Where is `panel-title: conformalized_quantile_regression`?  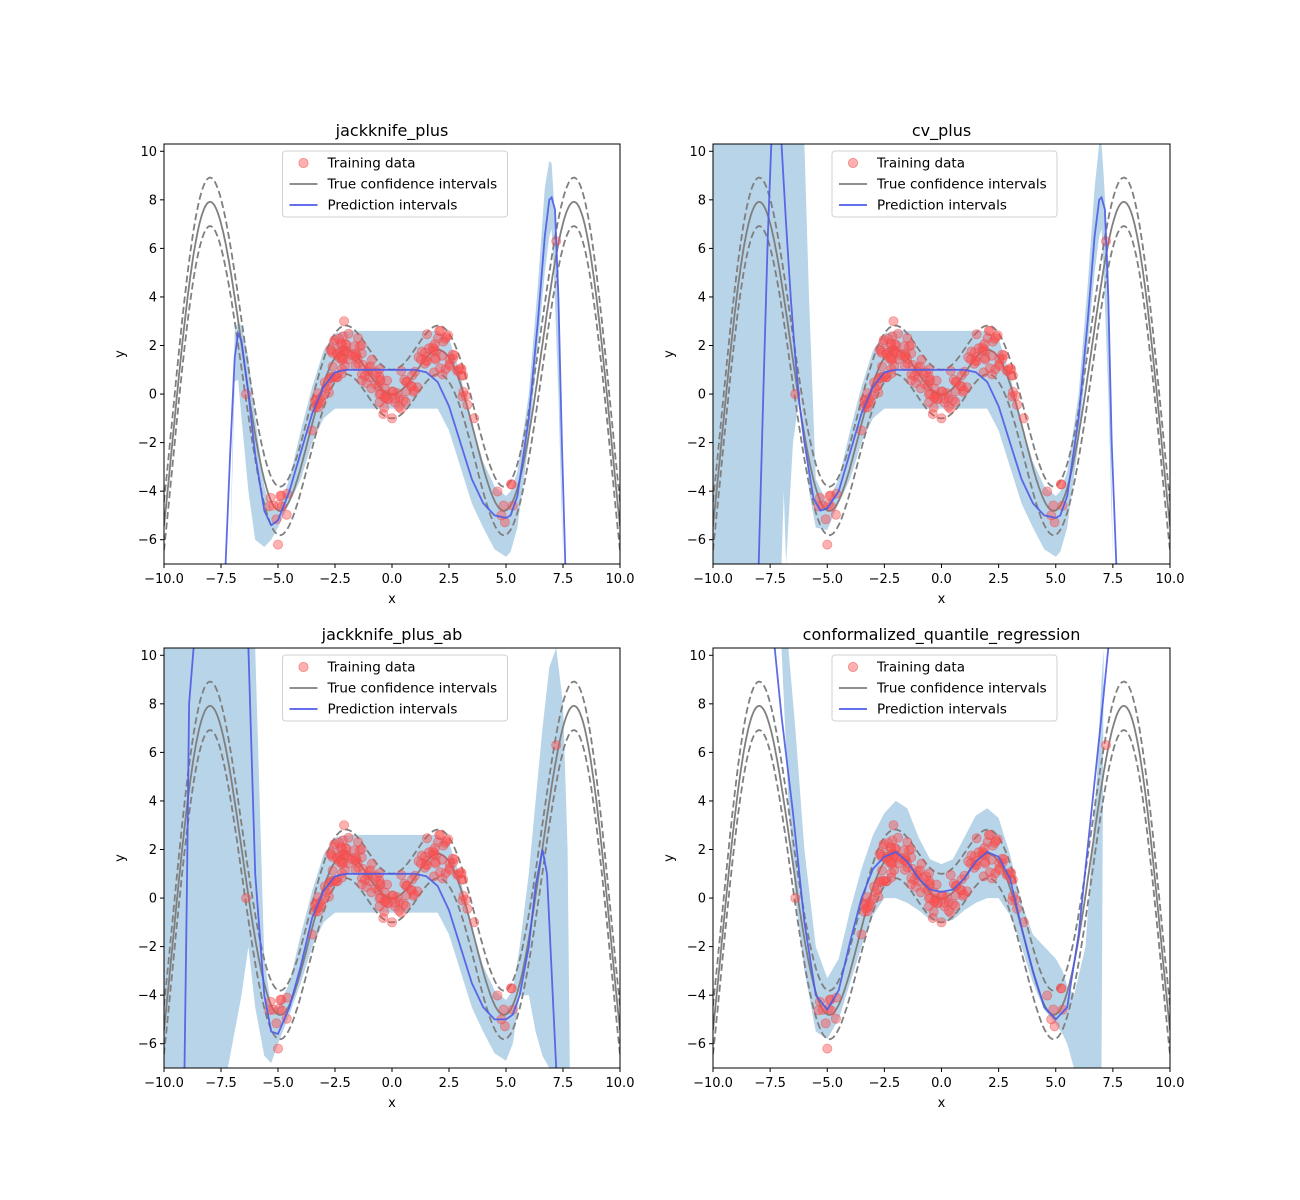 panel-title: conformalized_quantile_regression is located at coordinates (942, 635).